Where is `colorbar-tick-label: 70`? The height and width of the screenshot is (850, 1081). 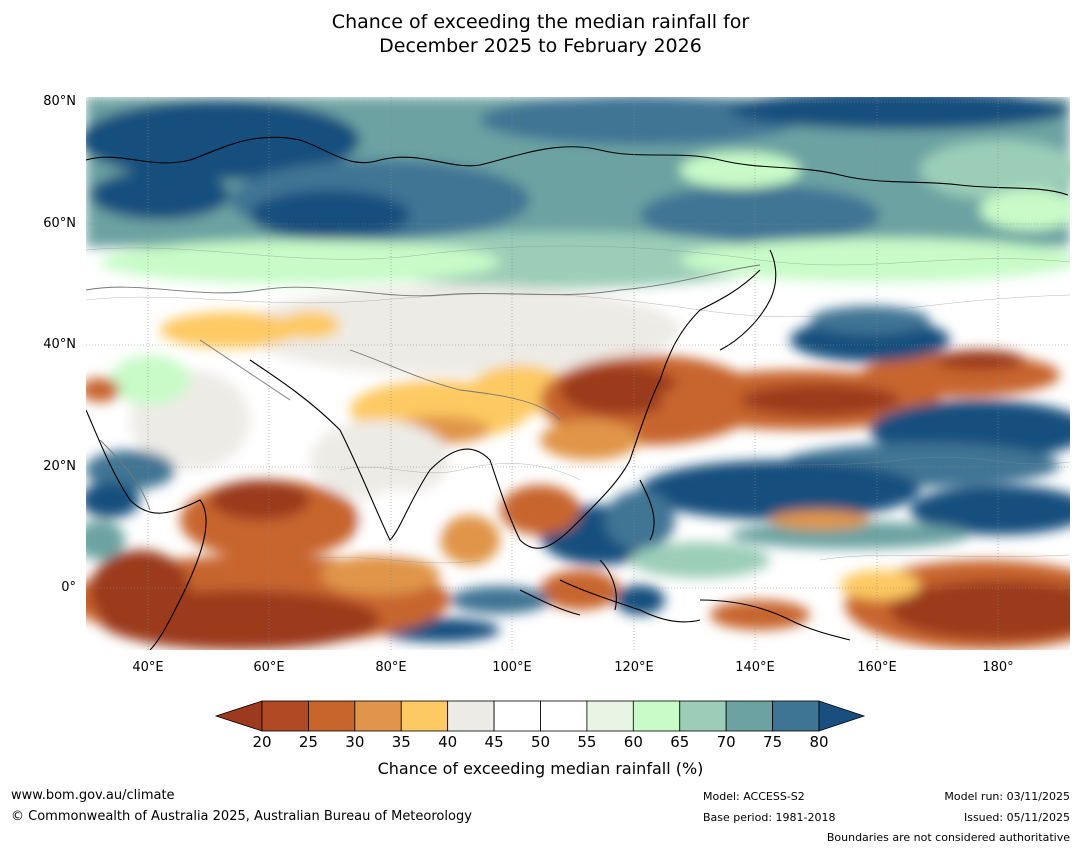 colorbar-tick-label: 70 is located at coordinates (726, 742).